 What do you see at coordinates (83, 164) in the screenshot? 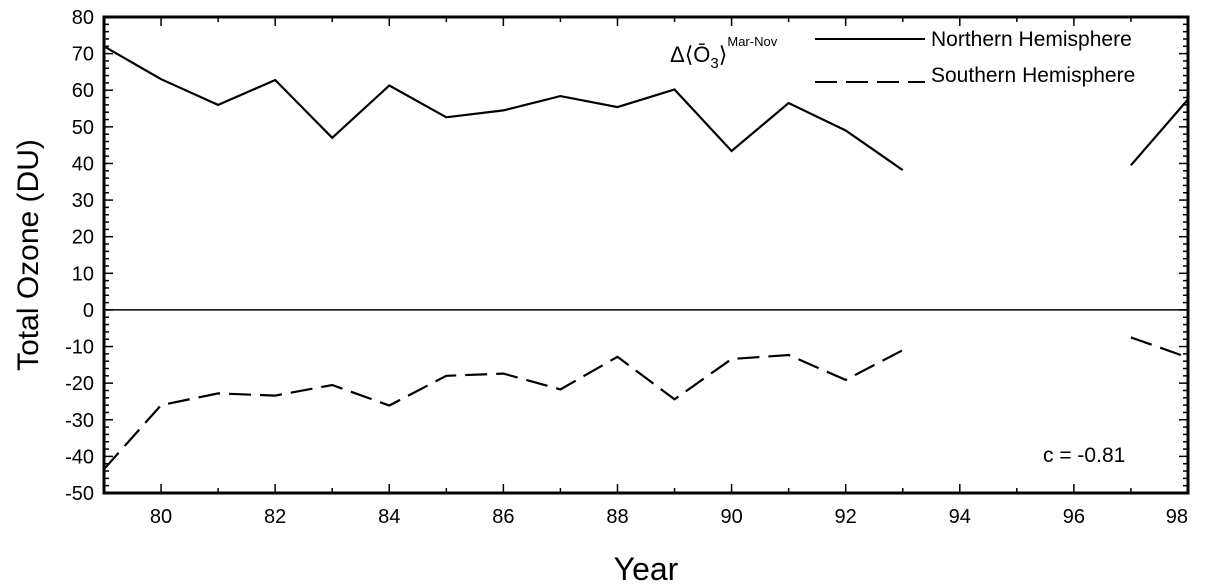
I see `y-tick-label: 40` at bounding box center [83, 164].